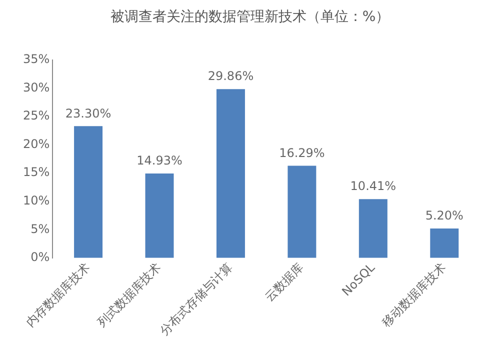  I want to click on data-label: 14.93%, so click(159, 161).